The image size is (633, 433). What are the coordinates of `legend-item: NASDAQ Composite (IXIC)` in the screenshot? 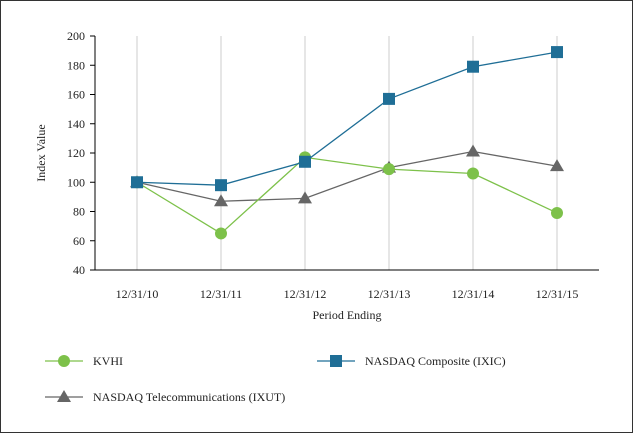 It's located at (411, 361).